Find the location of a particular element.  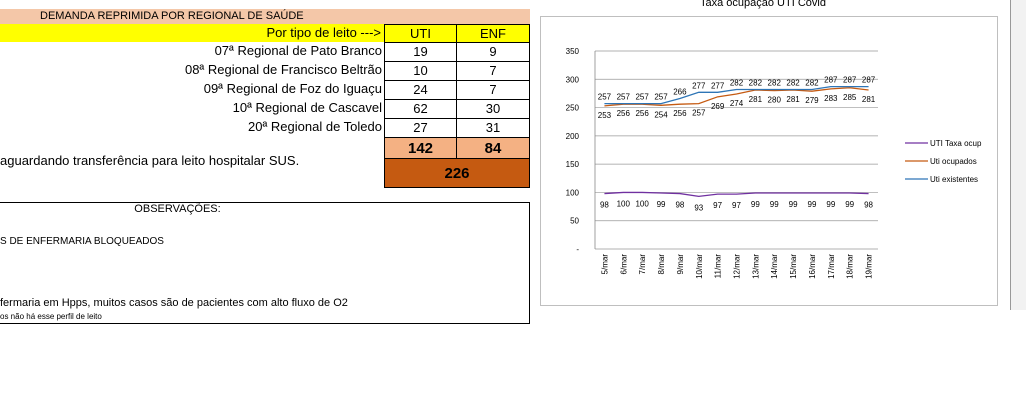

x-tick-label: 10/mar is located at coordinates (699, 266).